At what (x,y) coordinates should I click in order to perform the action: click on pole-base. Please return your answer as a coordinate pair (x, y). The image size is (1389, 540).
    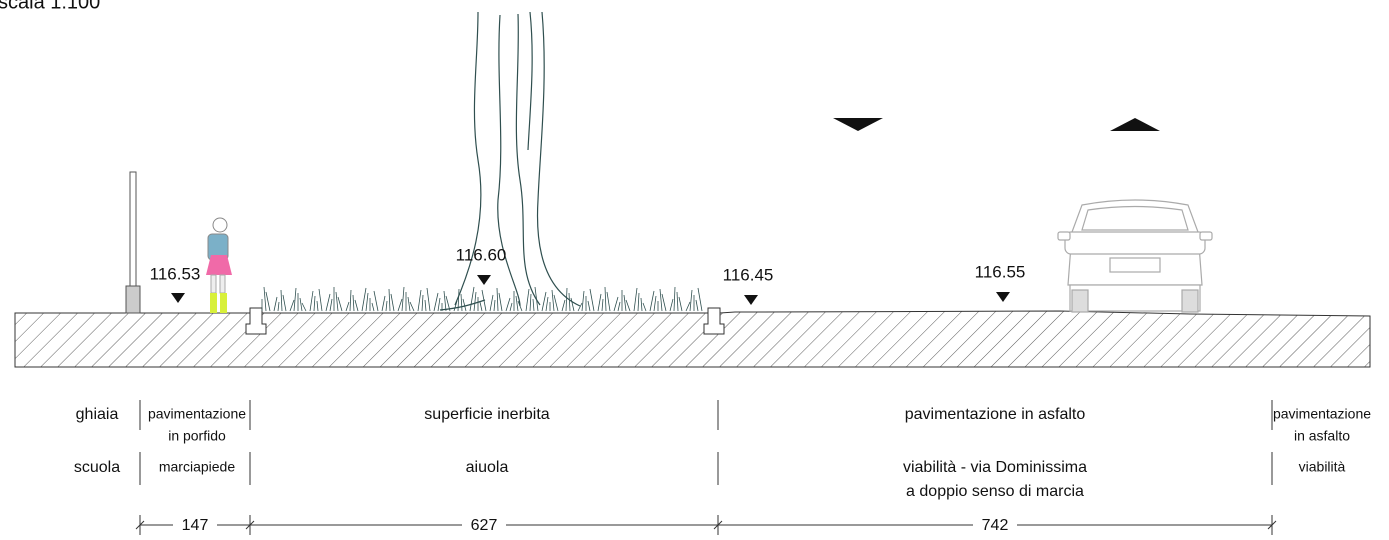
    Looking at the image, I should click on (133, 299).